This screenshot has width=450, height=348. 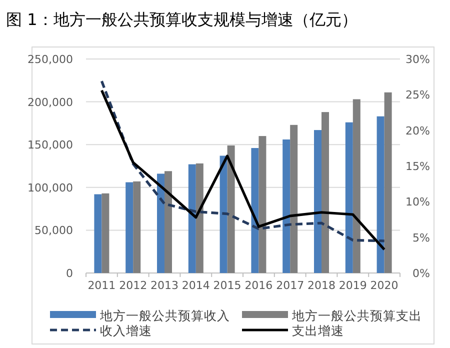 What do you see at coordinates (322, 285) in the screenshot?
I see `x-tick-label: 2018` at bounding box center [322, 285].